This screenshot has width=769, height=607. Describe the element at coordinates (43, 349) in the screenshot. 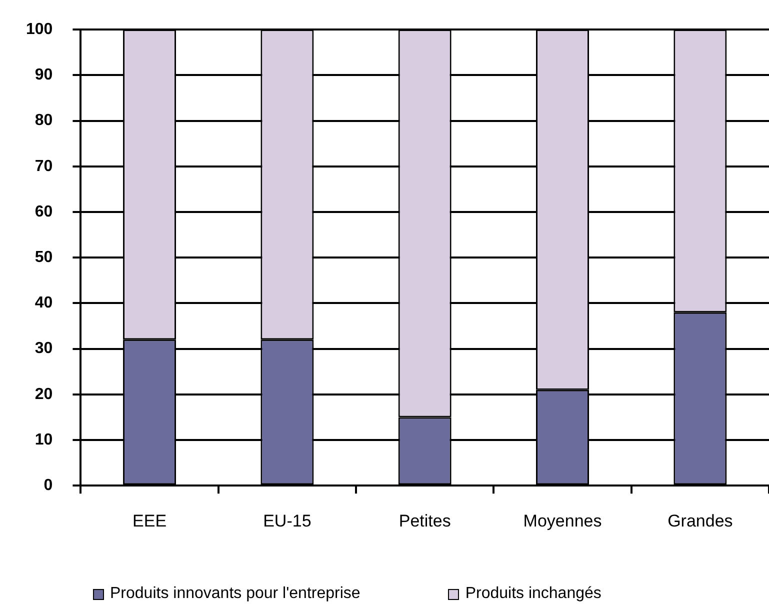

I see `y-tick-label: 30` at that location.